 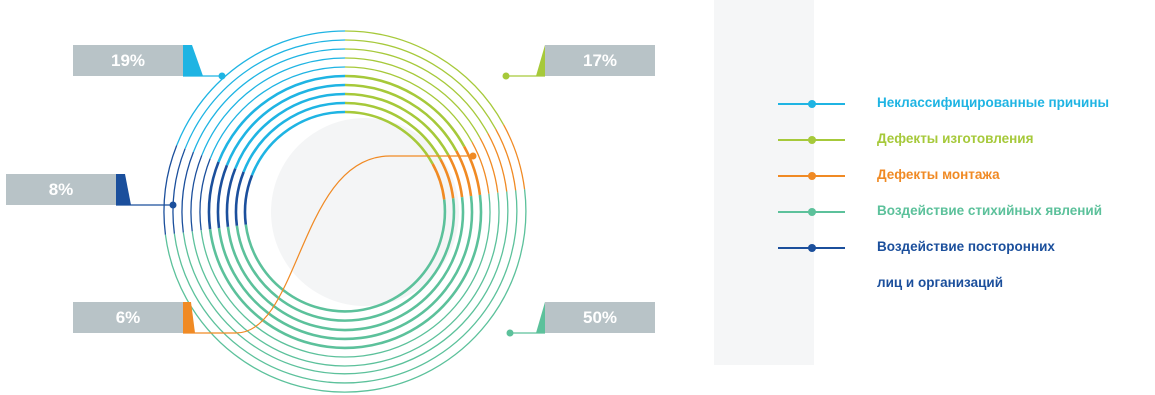 I want to click on connector-marker-natural, so click(x=510, y=333).